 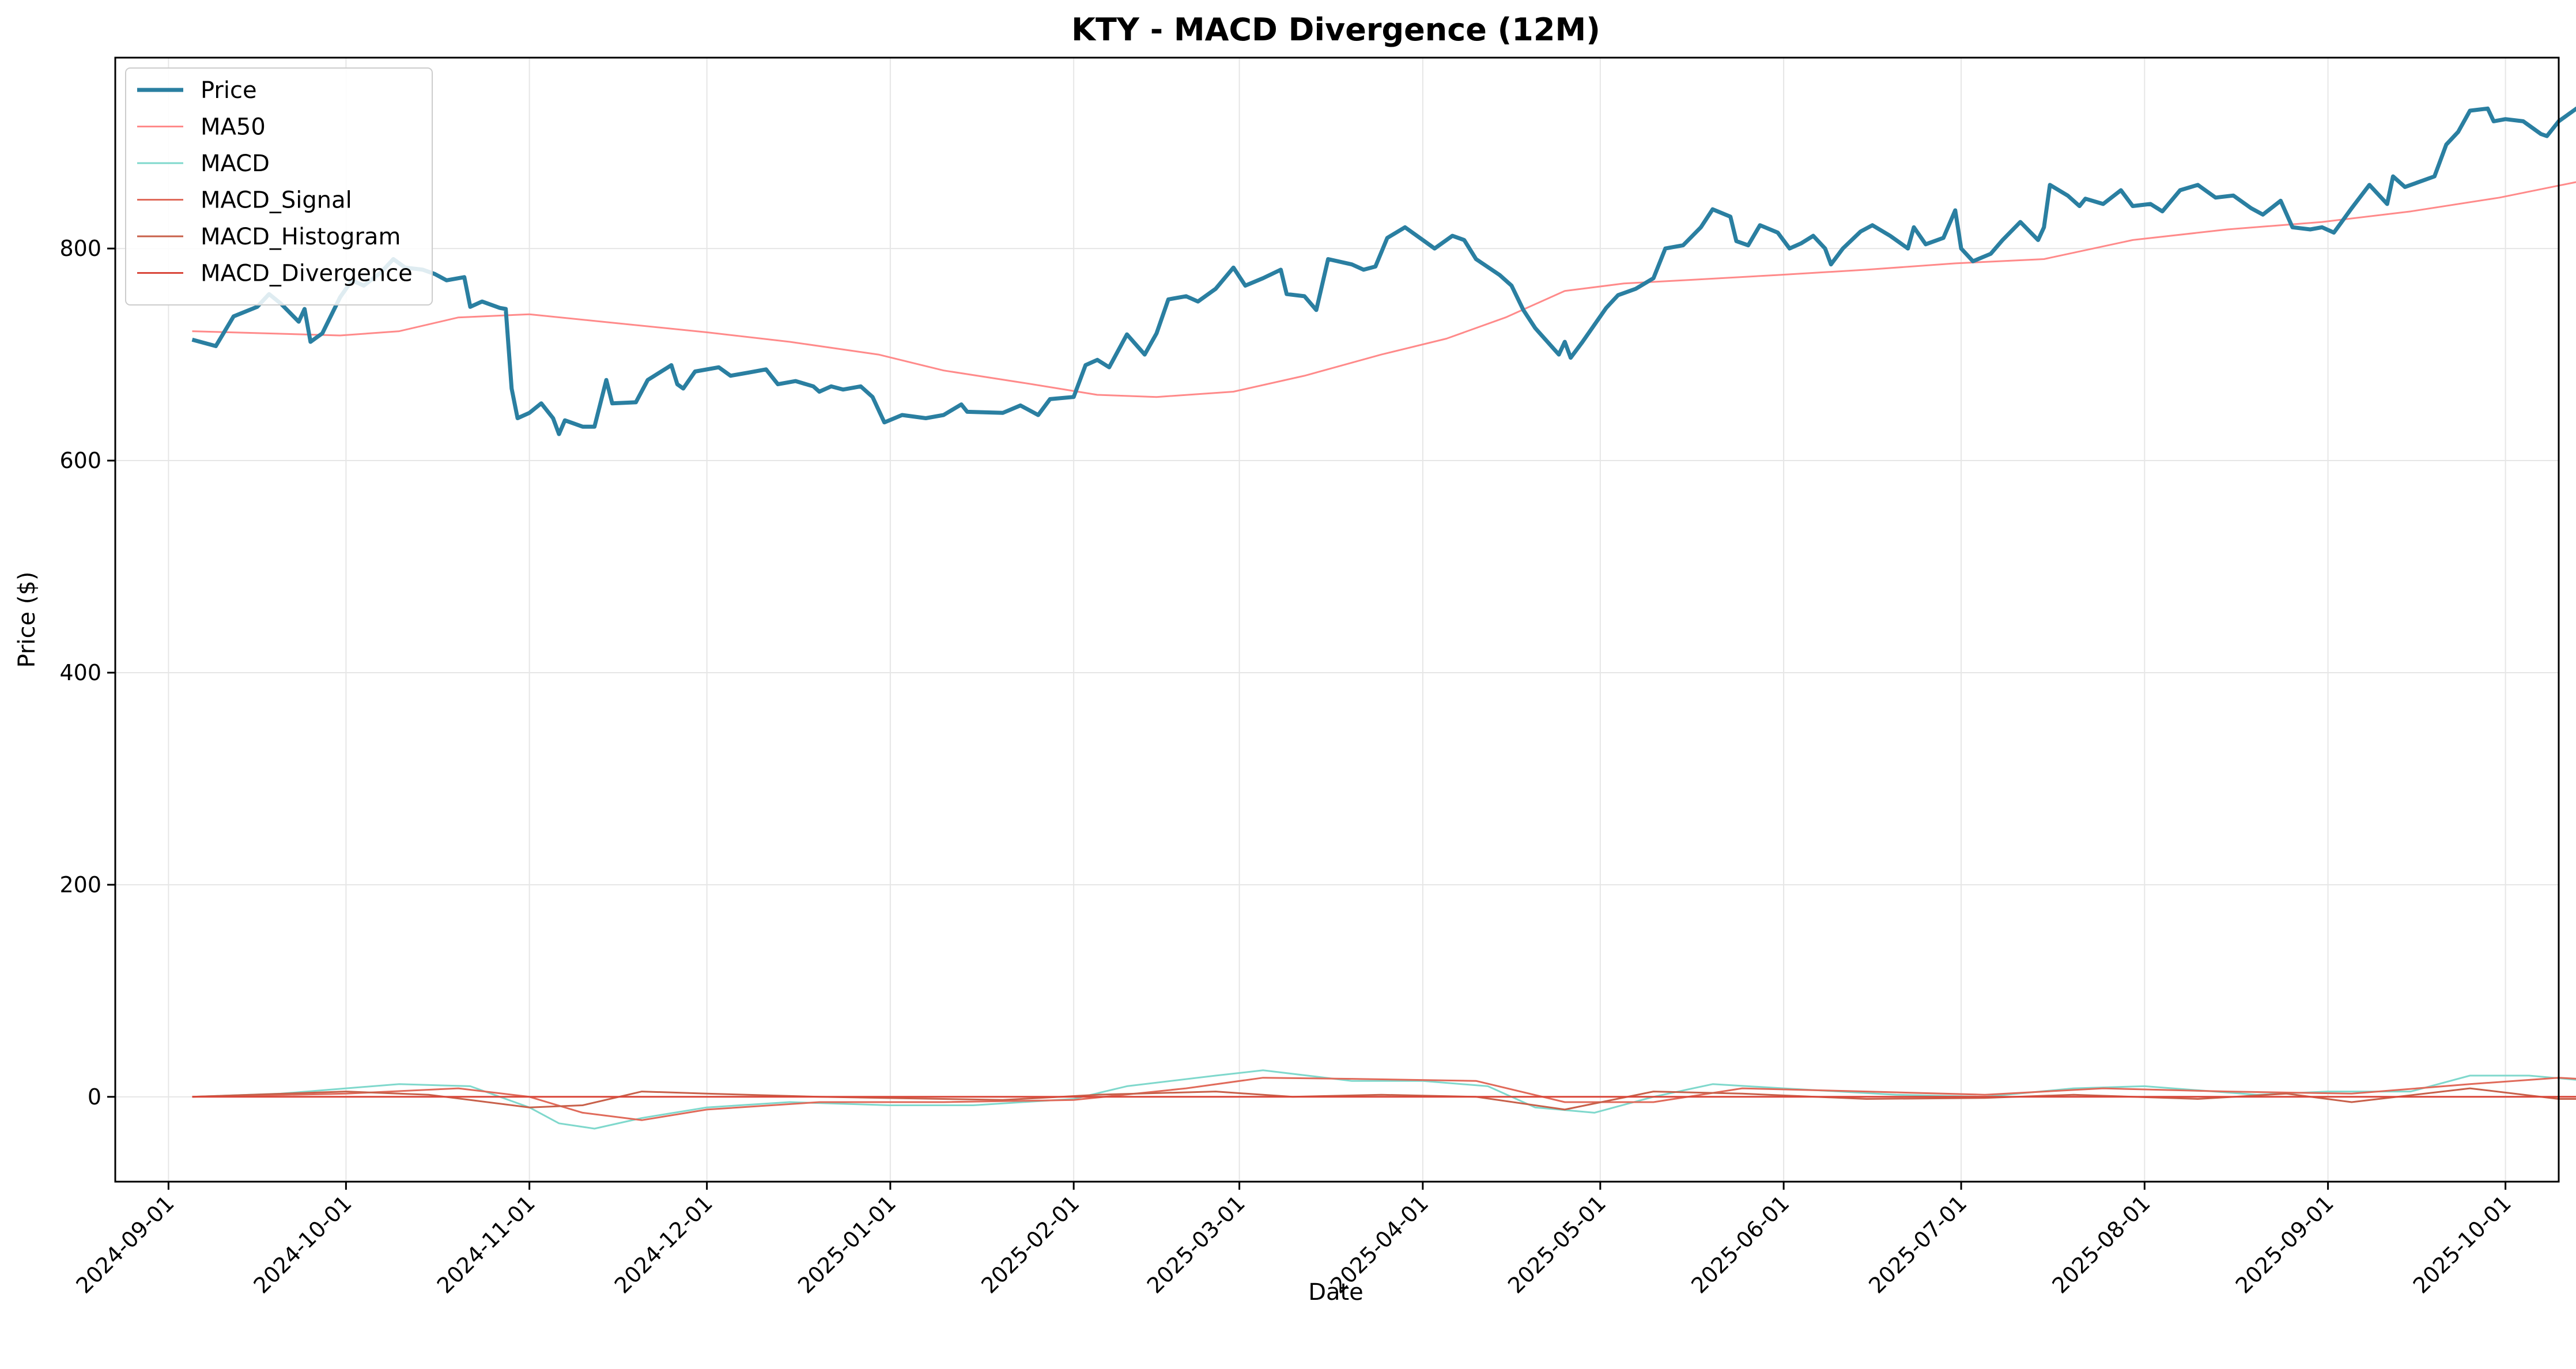 What do you see at coordinates (233, 127) in the screenshot?
I see `legend-label-ma50: MA50` at bounding box center [233, 127].